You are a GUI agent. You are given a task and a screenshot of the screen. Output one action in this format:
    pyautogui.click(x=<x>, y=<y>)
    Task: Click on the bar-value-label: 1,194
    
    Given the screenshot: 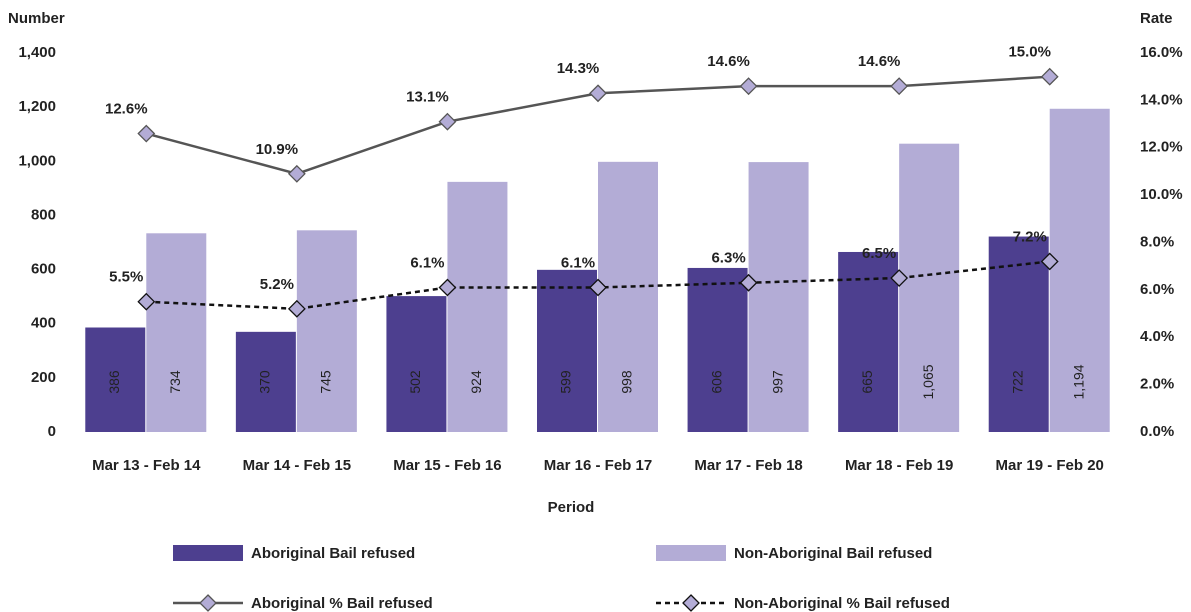 What is the action you would take?
    pyautogui.click(x=1078, y=381)
    